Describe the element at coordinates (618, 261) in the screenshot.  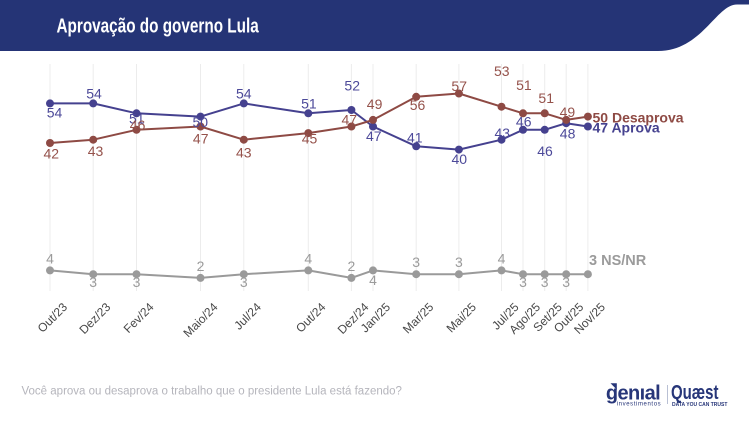
I see `svg-text: 3 NS/NR` at that location.